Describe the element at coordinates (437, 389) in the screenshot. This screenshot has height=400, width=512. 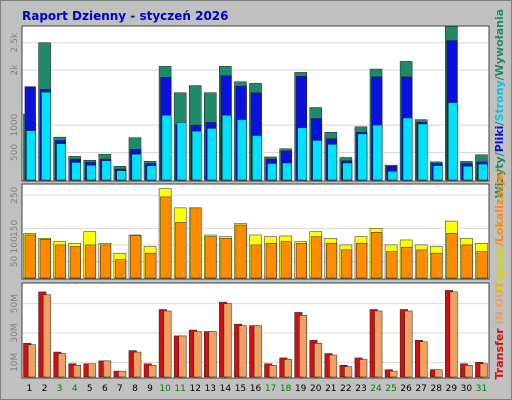
I see `day-label-28: 28` at that location.